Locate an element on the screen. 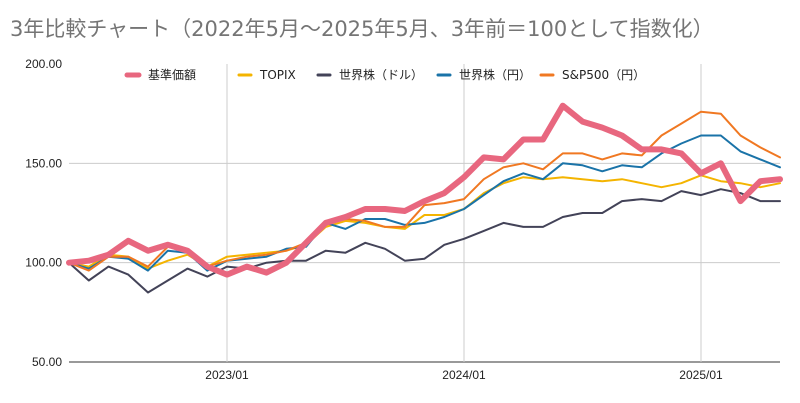 This screenshot has height=403, width=800. y-tick-label: 150.00 is located at coordinates (43, 163).